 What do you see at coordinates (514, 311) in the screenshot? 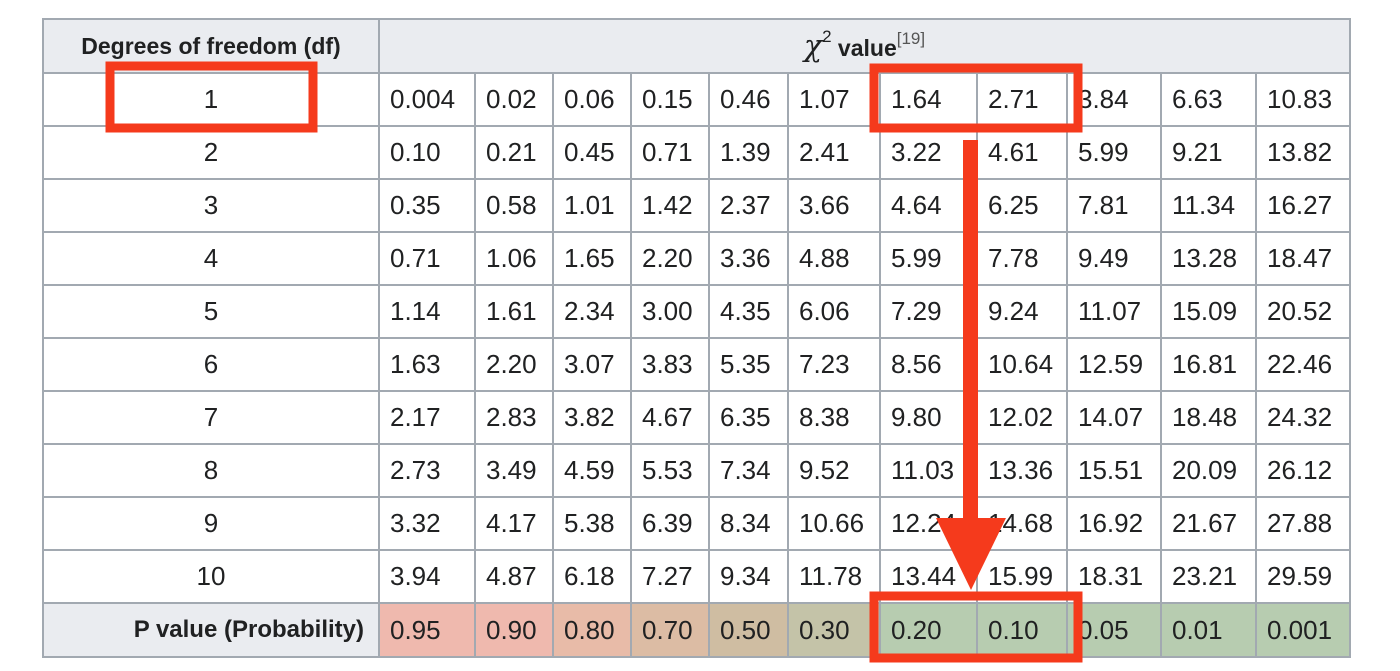
I see `chi-value-cell: 1.61` at bounding box center [514, 311].